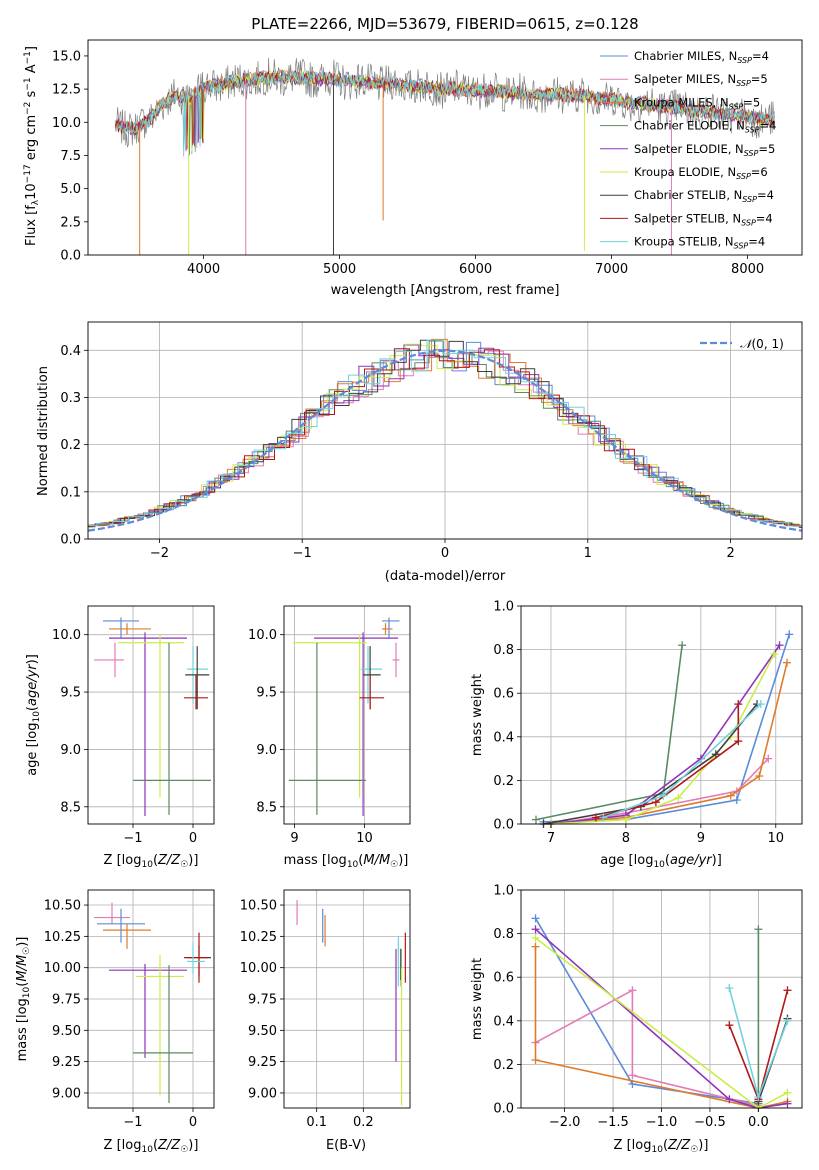 Image resolution: width=819 pixels, height=1170 pixels. Describe the element at coordinates (661, 1146) in the screenshot. I see `mass-weight-vs-Z-xlabel: Z [log10(Z/Z☉)]` at that location.